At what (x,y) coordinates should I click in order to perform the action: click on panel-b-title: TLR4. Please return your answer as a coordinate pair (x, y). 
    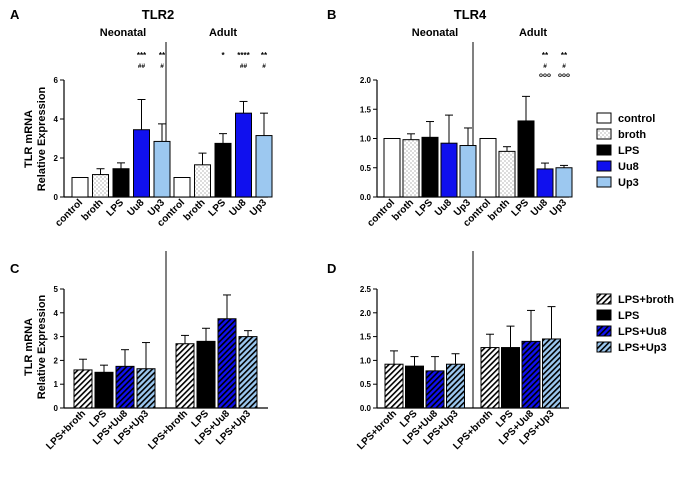
    Looking at the image, I should click on (470, 14).